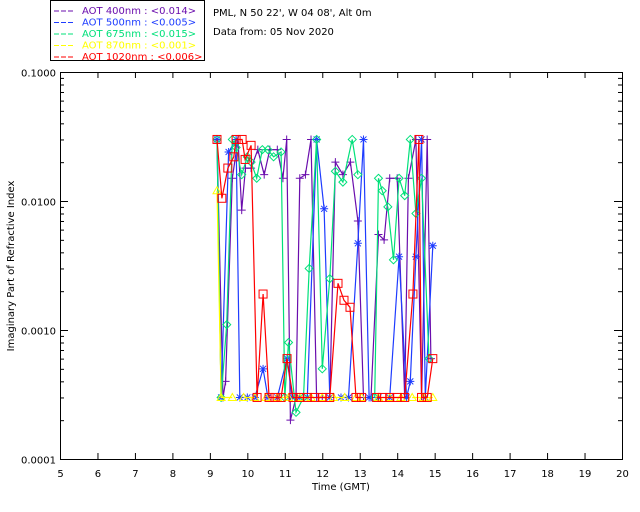 The height and width of the screenshot is (512, 640). What do you see at coordinates (60, 474) in the screenshot?
I see `x-tick-label: 5` at bounding box center [60, 474].